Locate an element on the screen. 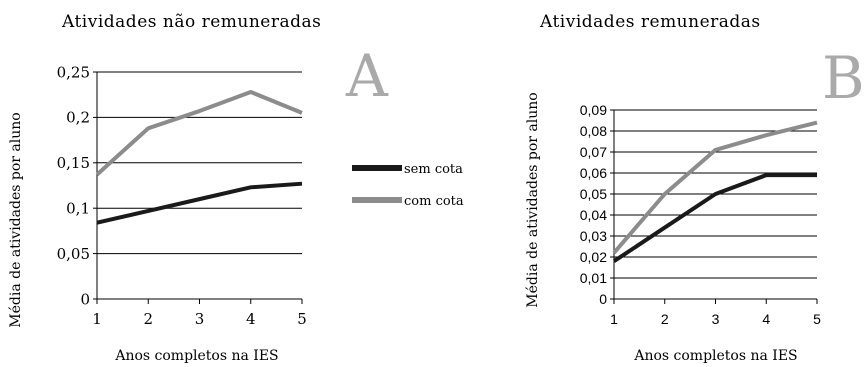 This screenshot has height=367, width=864. y-tick-label: 0,04 is located at coordinates (593, 215).